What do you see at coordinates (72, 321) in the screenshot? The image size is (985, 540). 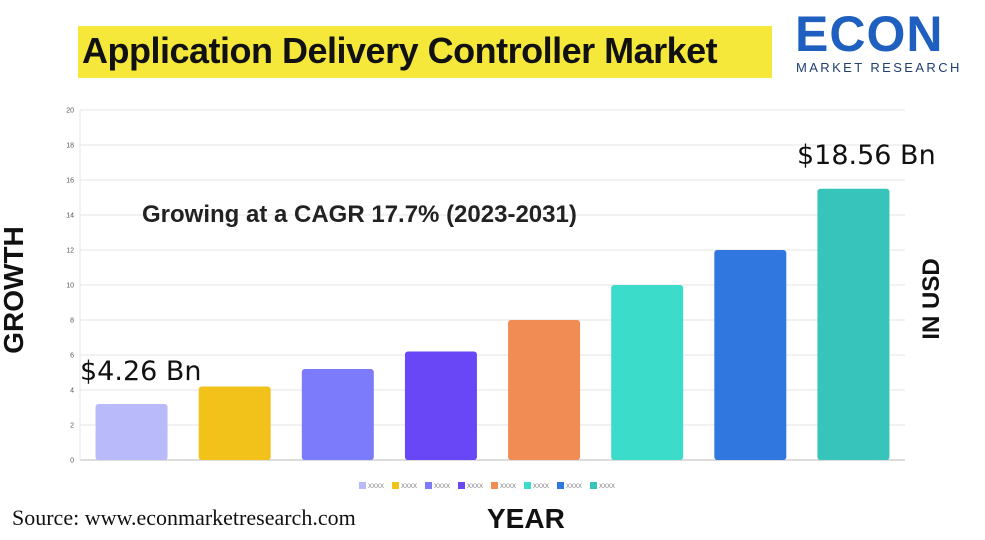 I see `y-tick-label: 8` at bounding box center [72, 321].